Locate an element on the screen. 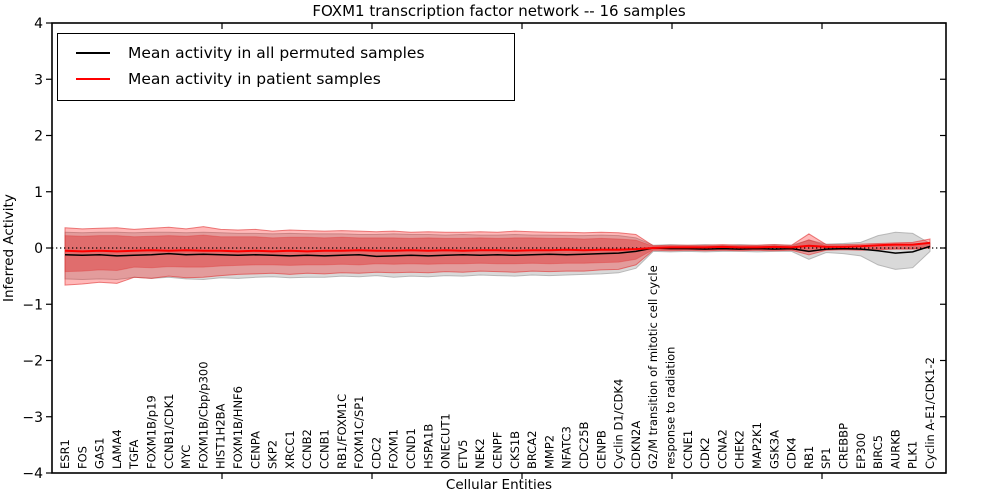 The image size is (1000, 500). x-category-label: SP1 is located at coordinates (826, 458).